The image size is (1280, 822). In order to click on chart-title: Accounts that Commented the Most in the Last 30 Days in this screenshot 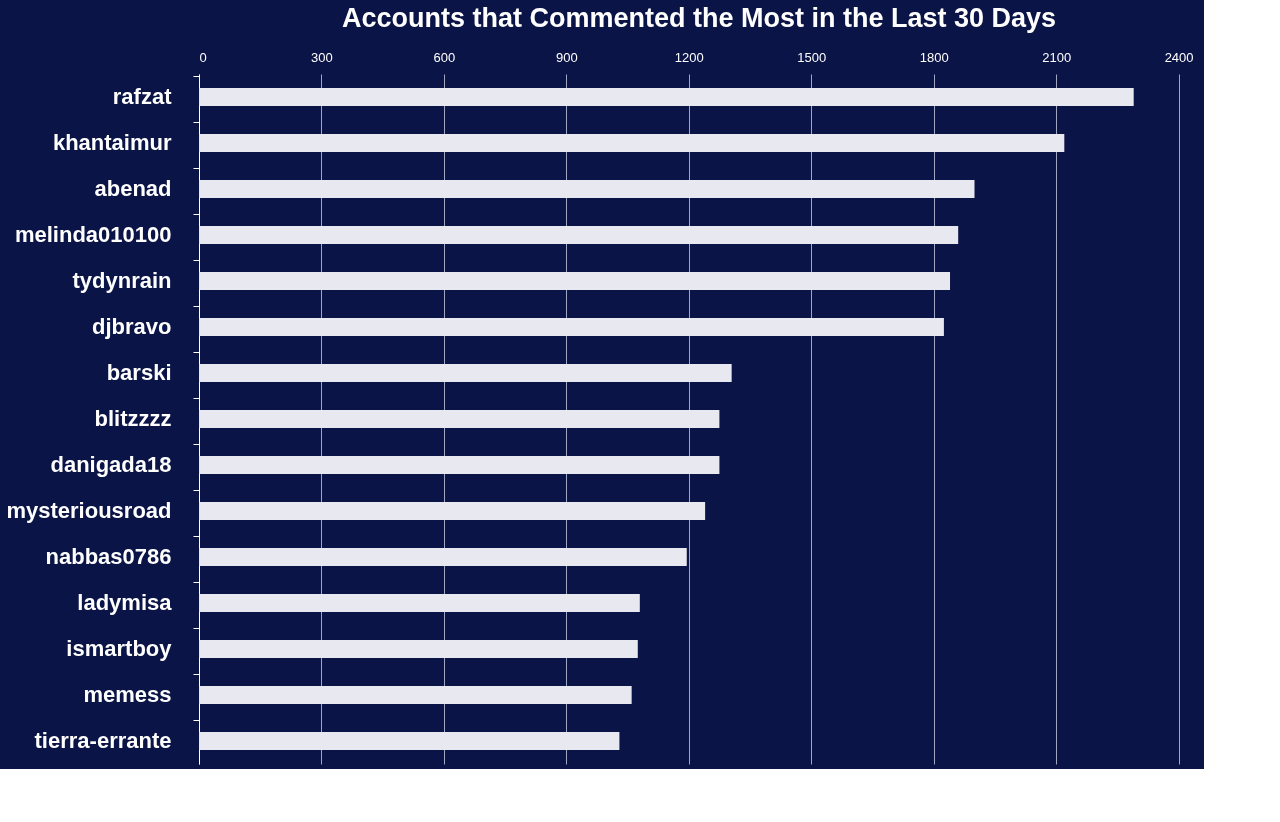, I will do `click(699, 18)`.